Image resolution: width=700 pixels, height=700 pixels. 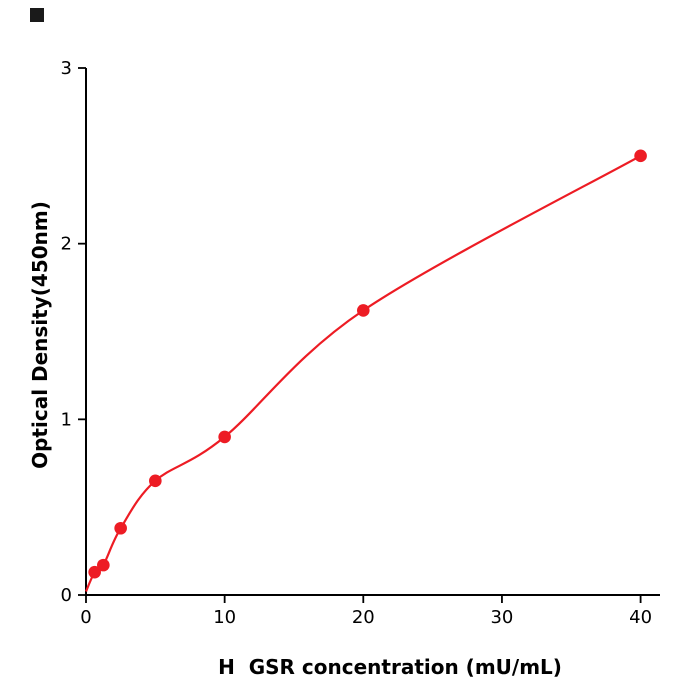 What do you see at coordinates (640, 617) in the screenshot?
I see `x-tick-label: 40` at bounding box center [640, 617].